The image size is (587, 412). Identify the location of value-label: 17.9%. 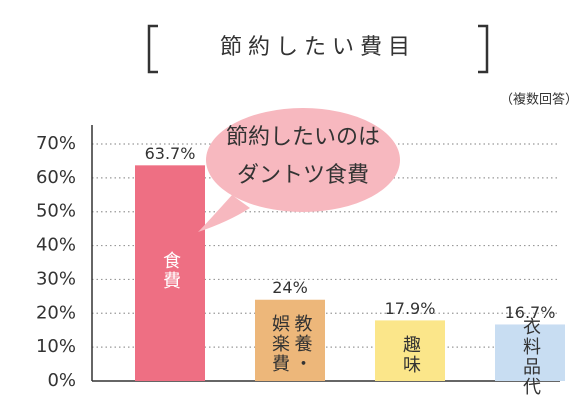
(410, 308).